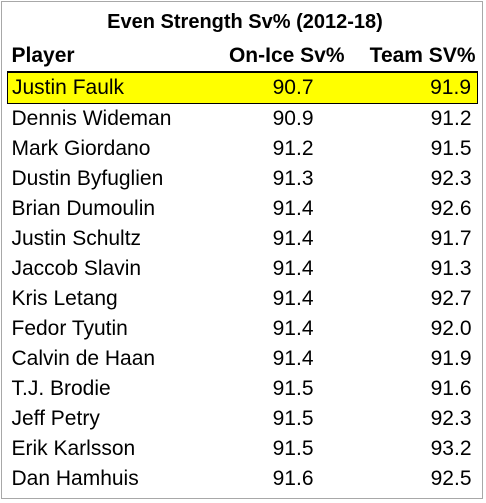 Image resolution: width=486 pixels, height=503 pixels. What do you see at coordinates (243, 329) in the screenshot?
I see `table-row: Fedor Tyutin 91.4 92.0` at bounding box center [243, 329].